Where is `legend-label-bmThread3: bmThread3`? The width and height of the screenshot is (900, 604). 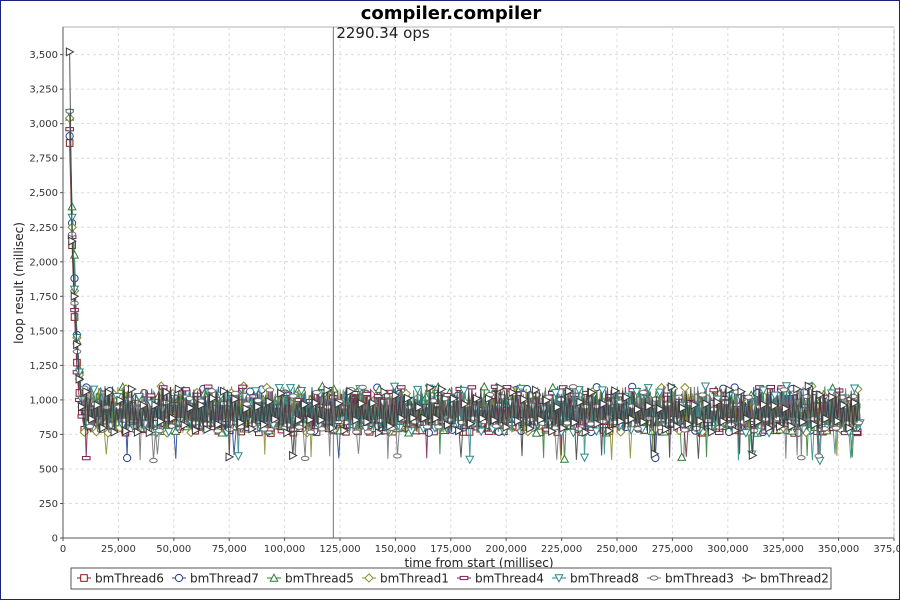
legend-label-bmThread3: bmThread3 is located at coordinates (699, 579).